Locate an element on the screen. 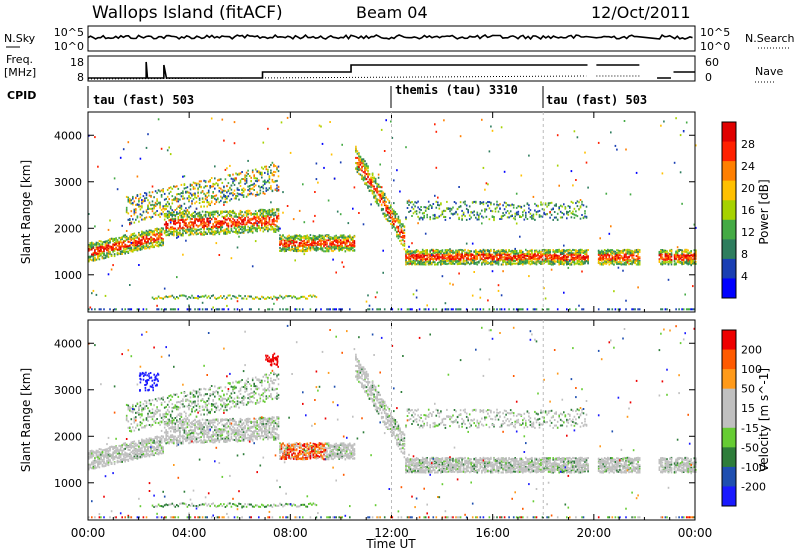  nsky-label: N.Sky is located at coordinates (20, 38).